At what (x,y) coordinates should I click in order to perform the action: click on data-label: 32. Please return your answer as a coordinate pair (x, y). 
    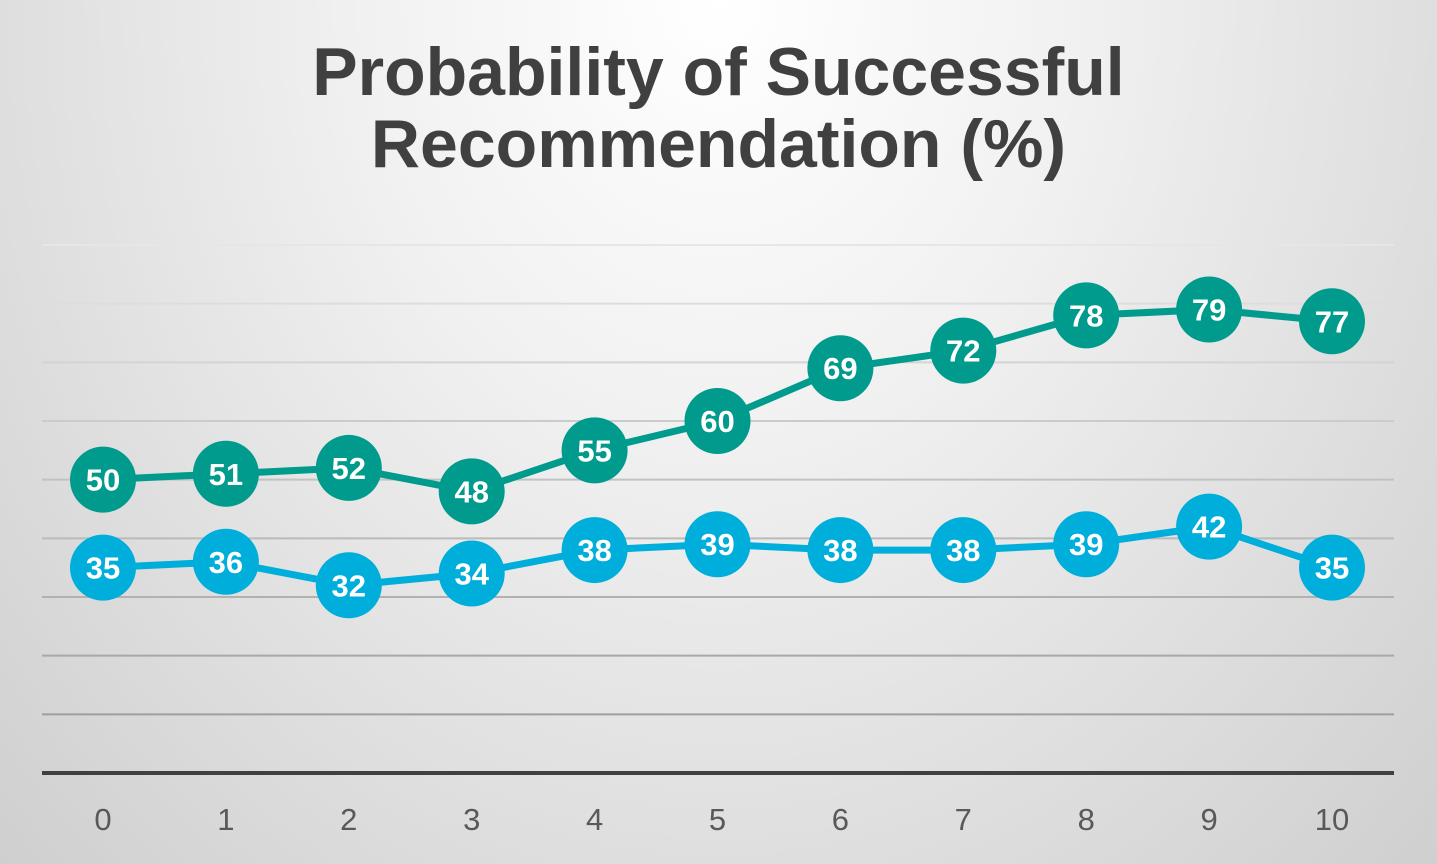
    Looking at the image, I should click on (349, 585).